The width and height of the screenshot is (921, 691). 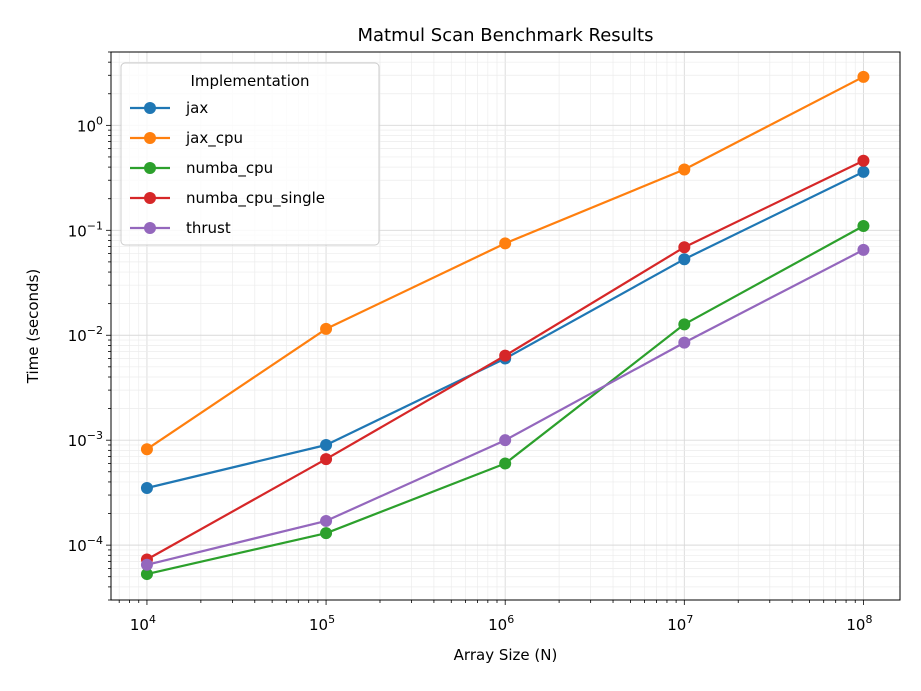 I want to click on legend-label-numba_cpu: numba_cpu, so click(x=229, y=168).